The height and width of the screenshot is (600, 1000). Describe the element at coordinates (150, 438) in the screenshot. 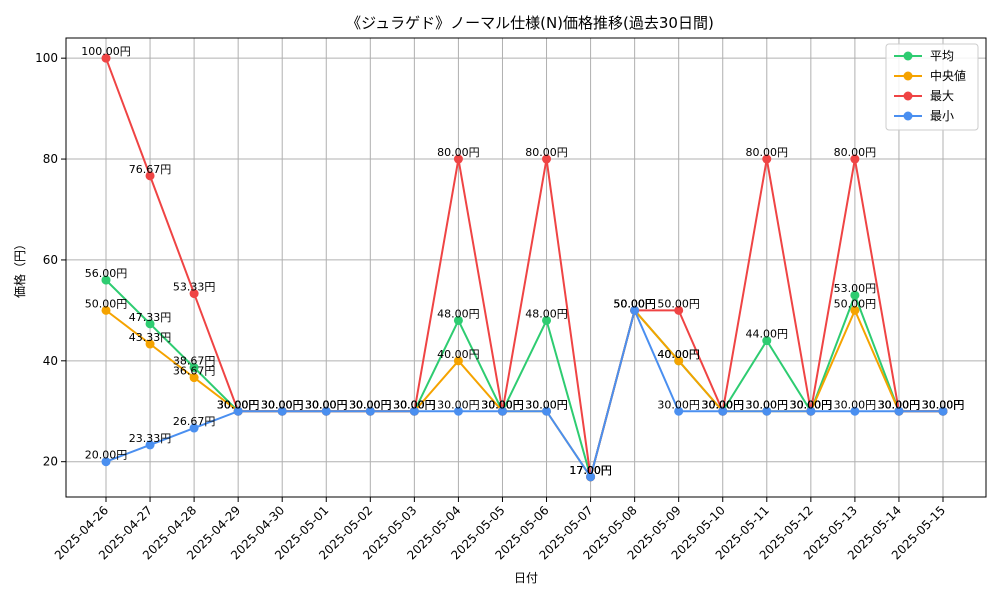

I see `series-3-data-label: 23.33円` at that location.